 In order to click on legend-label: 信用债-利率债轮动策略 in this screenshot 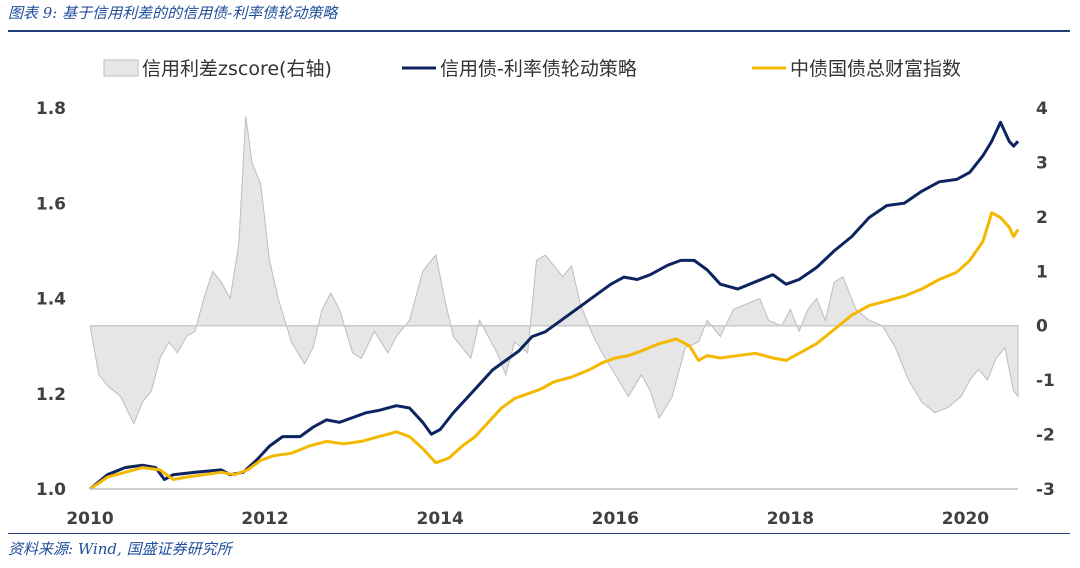, I will do `click(538, 69)`.